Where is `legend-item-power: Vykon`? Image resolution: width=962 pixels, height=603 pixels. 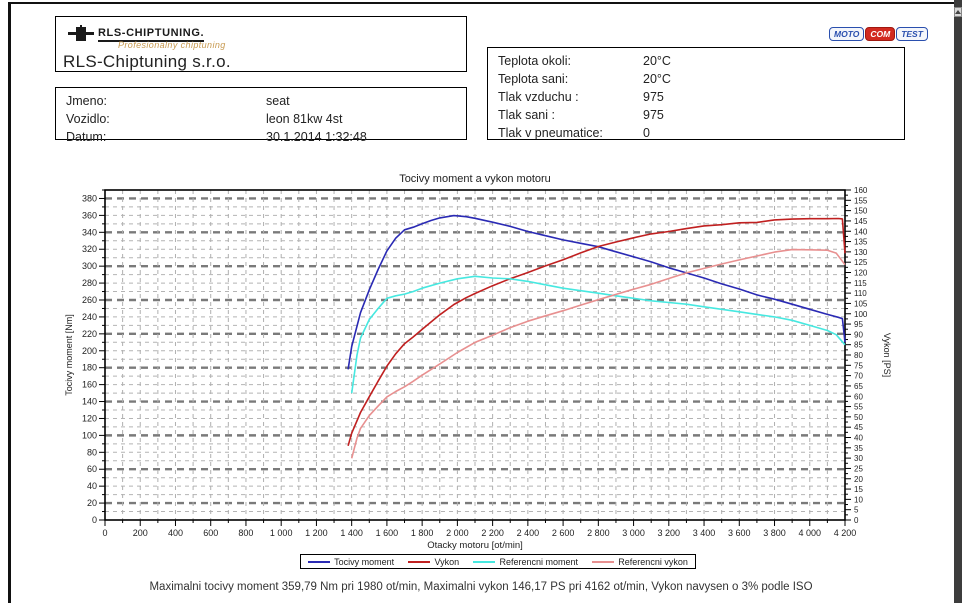
legend-item-power: Vykon is located at coordinates (433, 562).